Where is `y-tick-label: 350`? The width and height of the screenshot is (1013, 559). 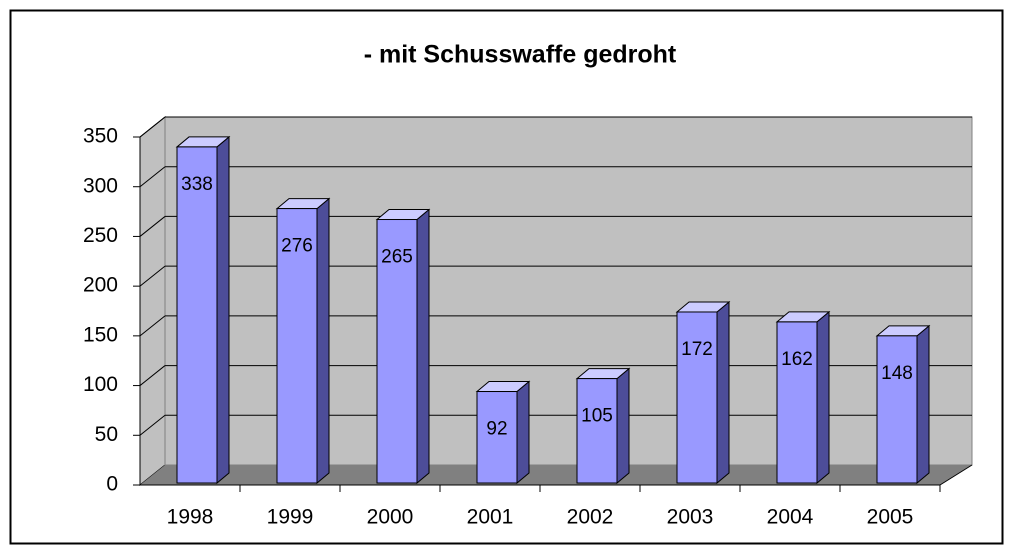 y-tick-label: 350 is located at coordinates (100, 136).